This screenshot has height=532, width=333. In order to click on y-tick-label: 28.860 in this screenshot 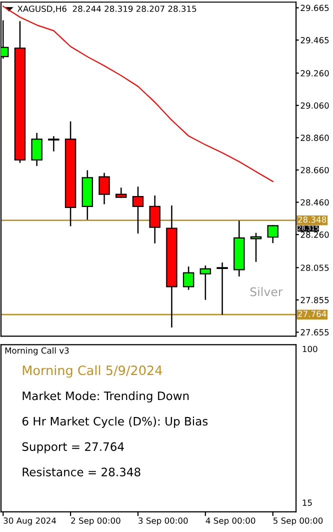, I will do `click(314, 137)`.